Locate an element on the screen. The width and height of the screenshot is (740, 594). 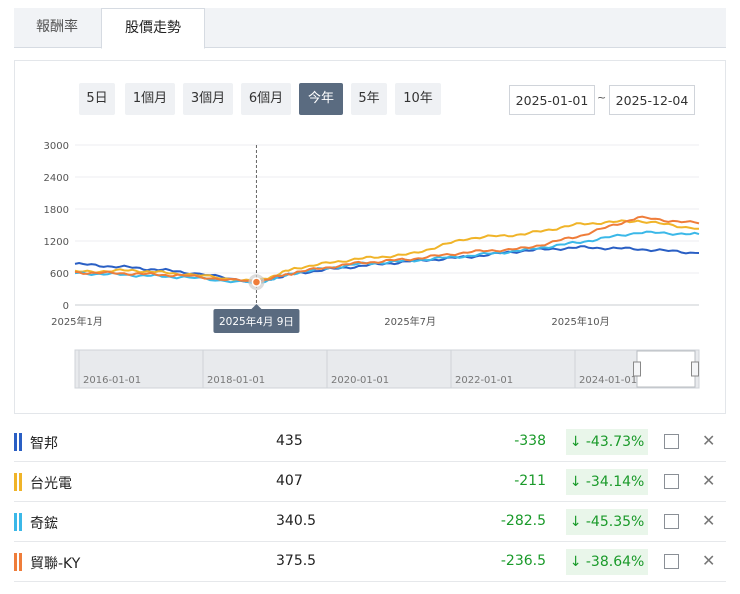
x-tick-label: 2025年7月 is located at coordinates (410, 321).